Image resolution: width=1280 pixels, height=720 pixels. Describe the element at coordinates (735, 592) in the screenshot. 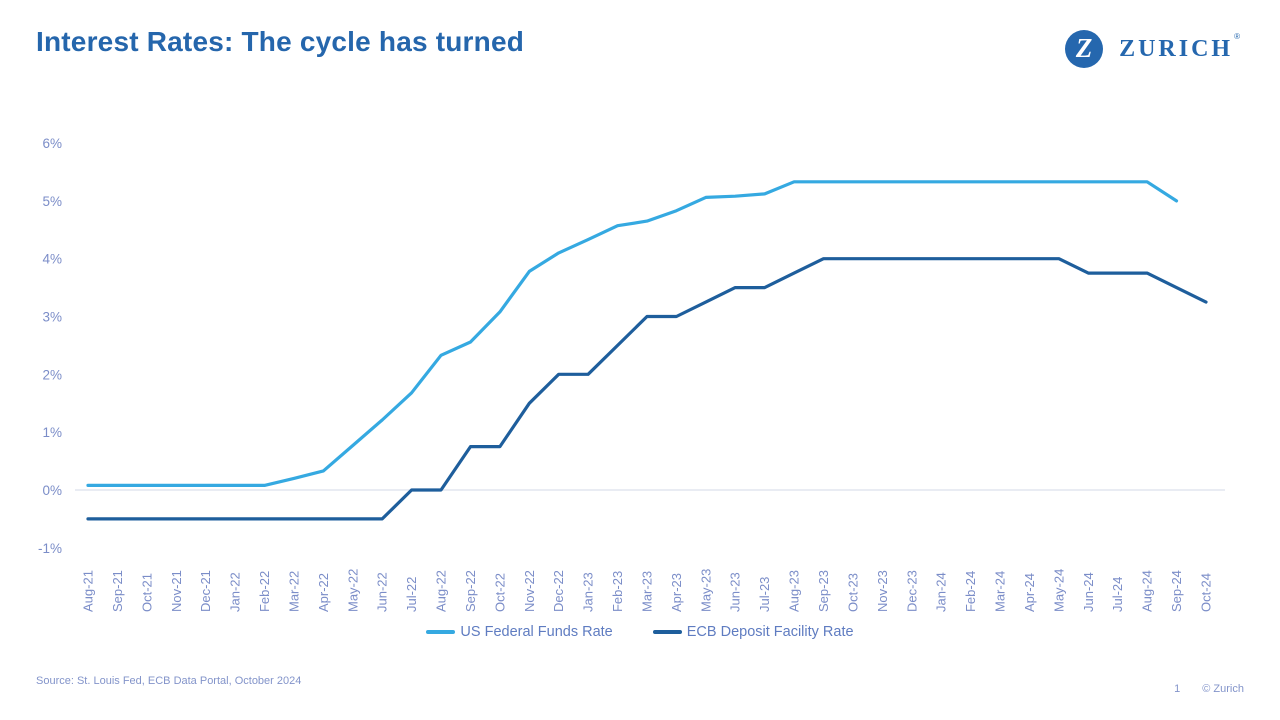

I see `x-axis-tick-label: Jun-23` at that location.